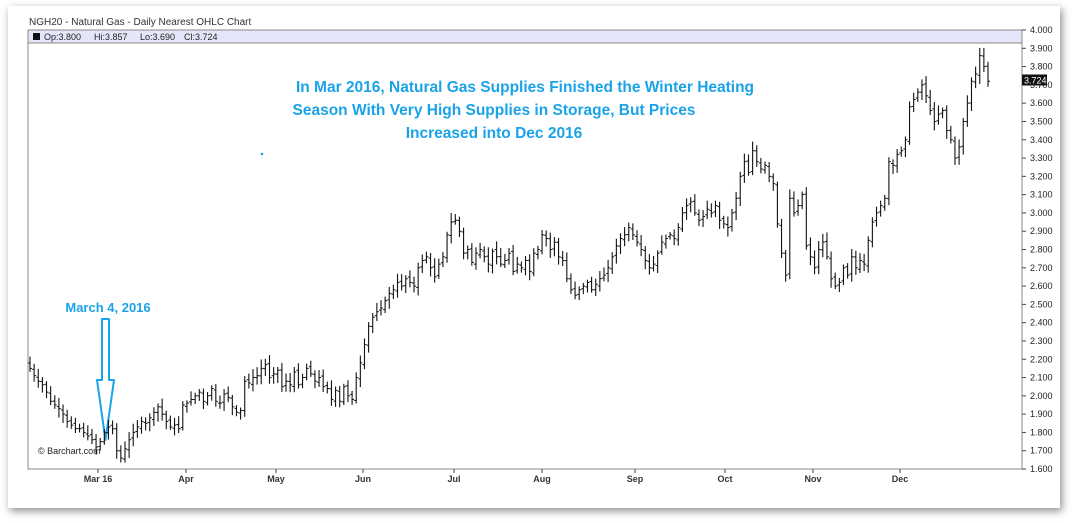  Describe the element at coordinates (542, 479) in the screenshot. I see `x-tick-label: Aug` at that location.